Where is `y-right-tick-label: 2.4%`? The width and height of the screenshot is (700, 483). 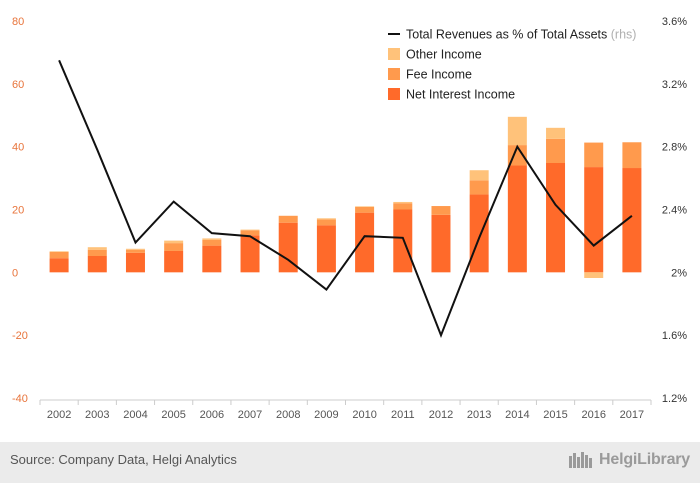 y-right-tick-label: 2.4% is located at coordinates (674, 211).